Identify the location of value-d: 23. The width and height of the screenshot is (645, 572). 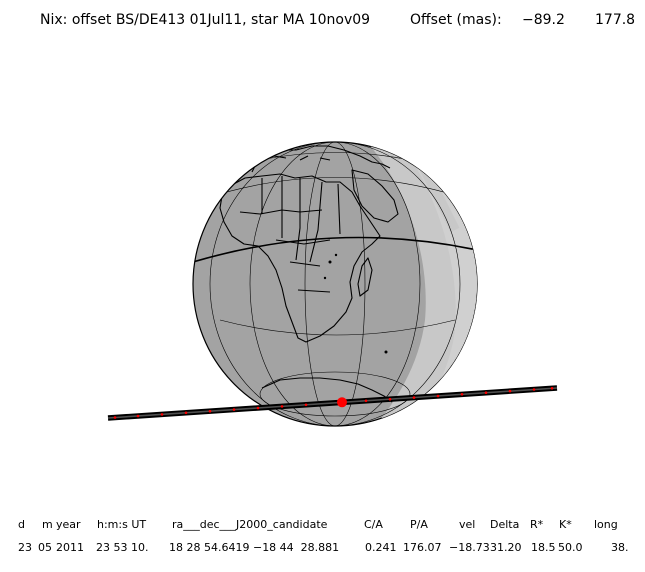
(25, 547).